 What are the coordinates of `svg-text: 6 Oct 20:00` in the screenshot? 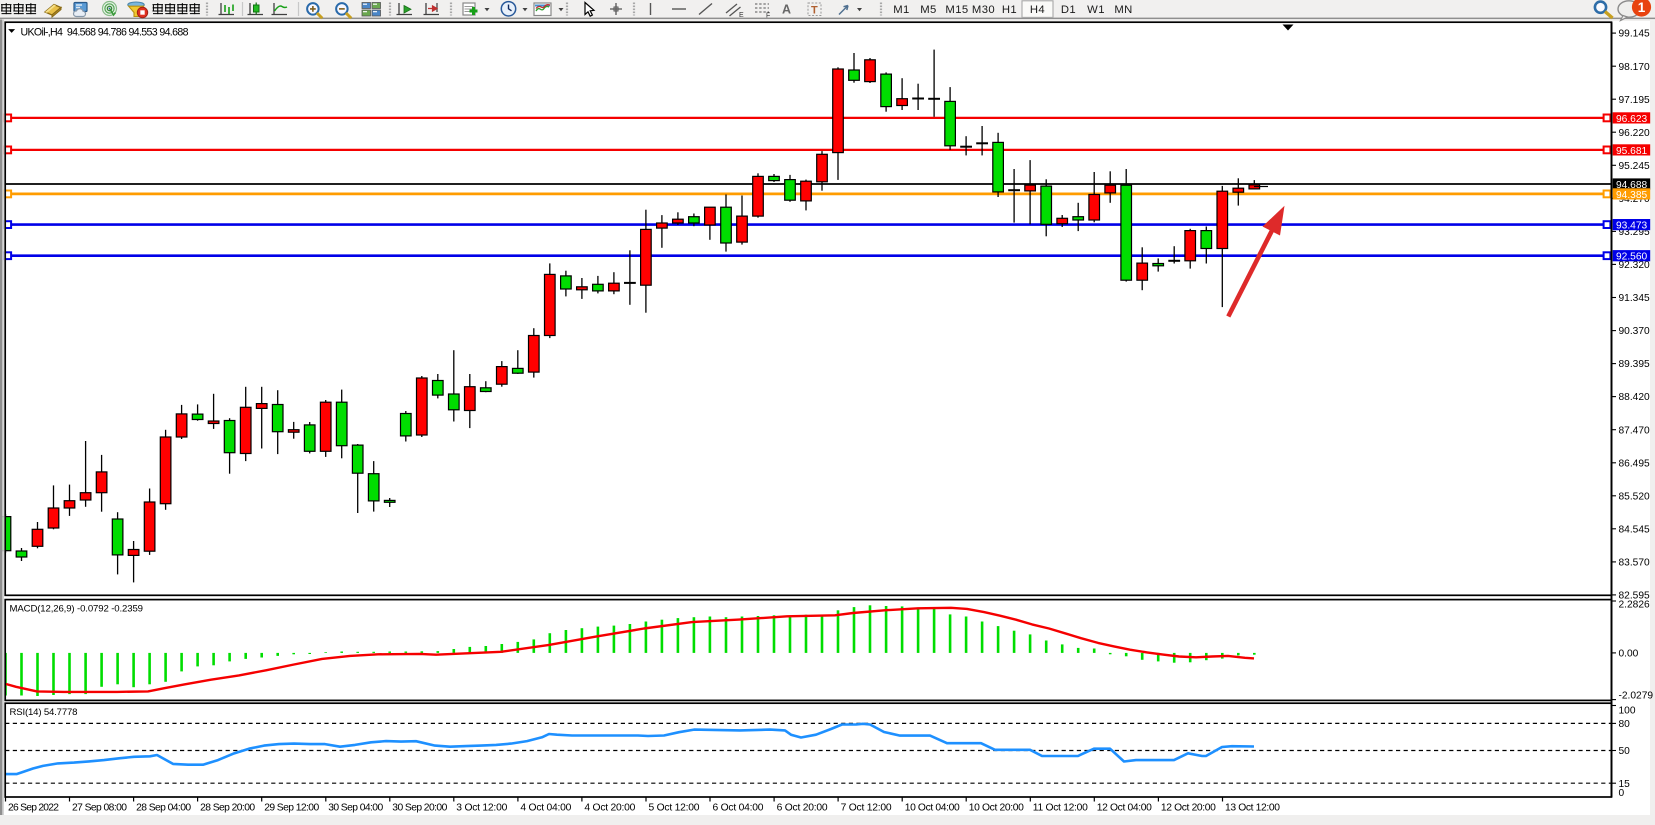 It's located at (802, 808).